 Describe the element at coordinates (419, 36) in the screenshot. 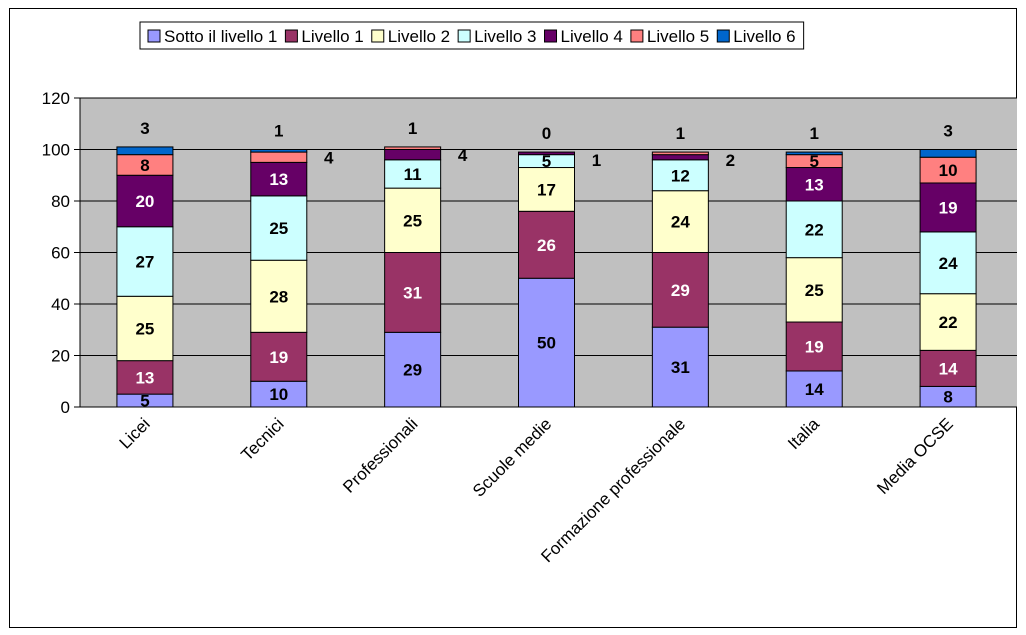

I see `legend-label-livello-2: Livello 2` at that location.